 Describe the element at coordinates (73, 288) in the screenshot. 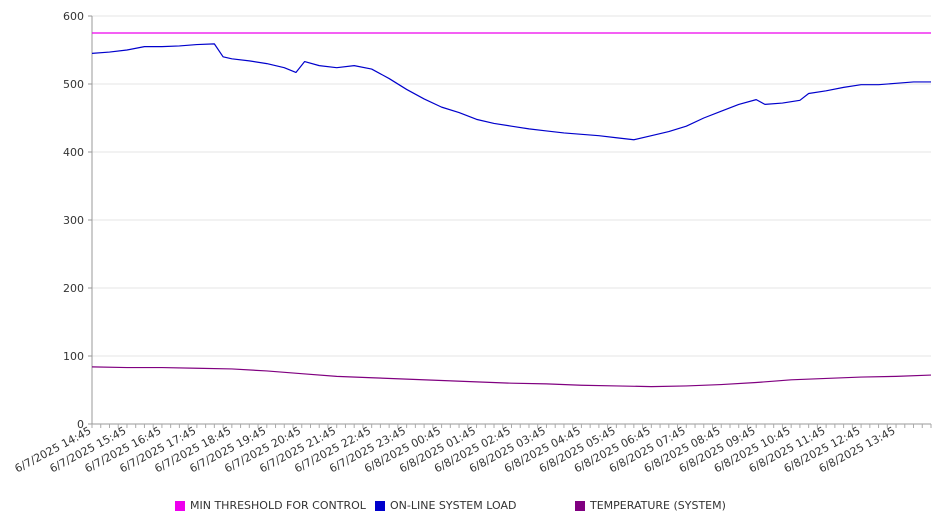

I see `y-tick-label: 200` at that location.